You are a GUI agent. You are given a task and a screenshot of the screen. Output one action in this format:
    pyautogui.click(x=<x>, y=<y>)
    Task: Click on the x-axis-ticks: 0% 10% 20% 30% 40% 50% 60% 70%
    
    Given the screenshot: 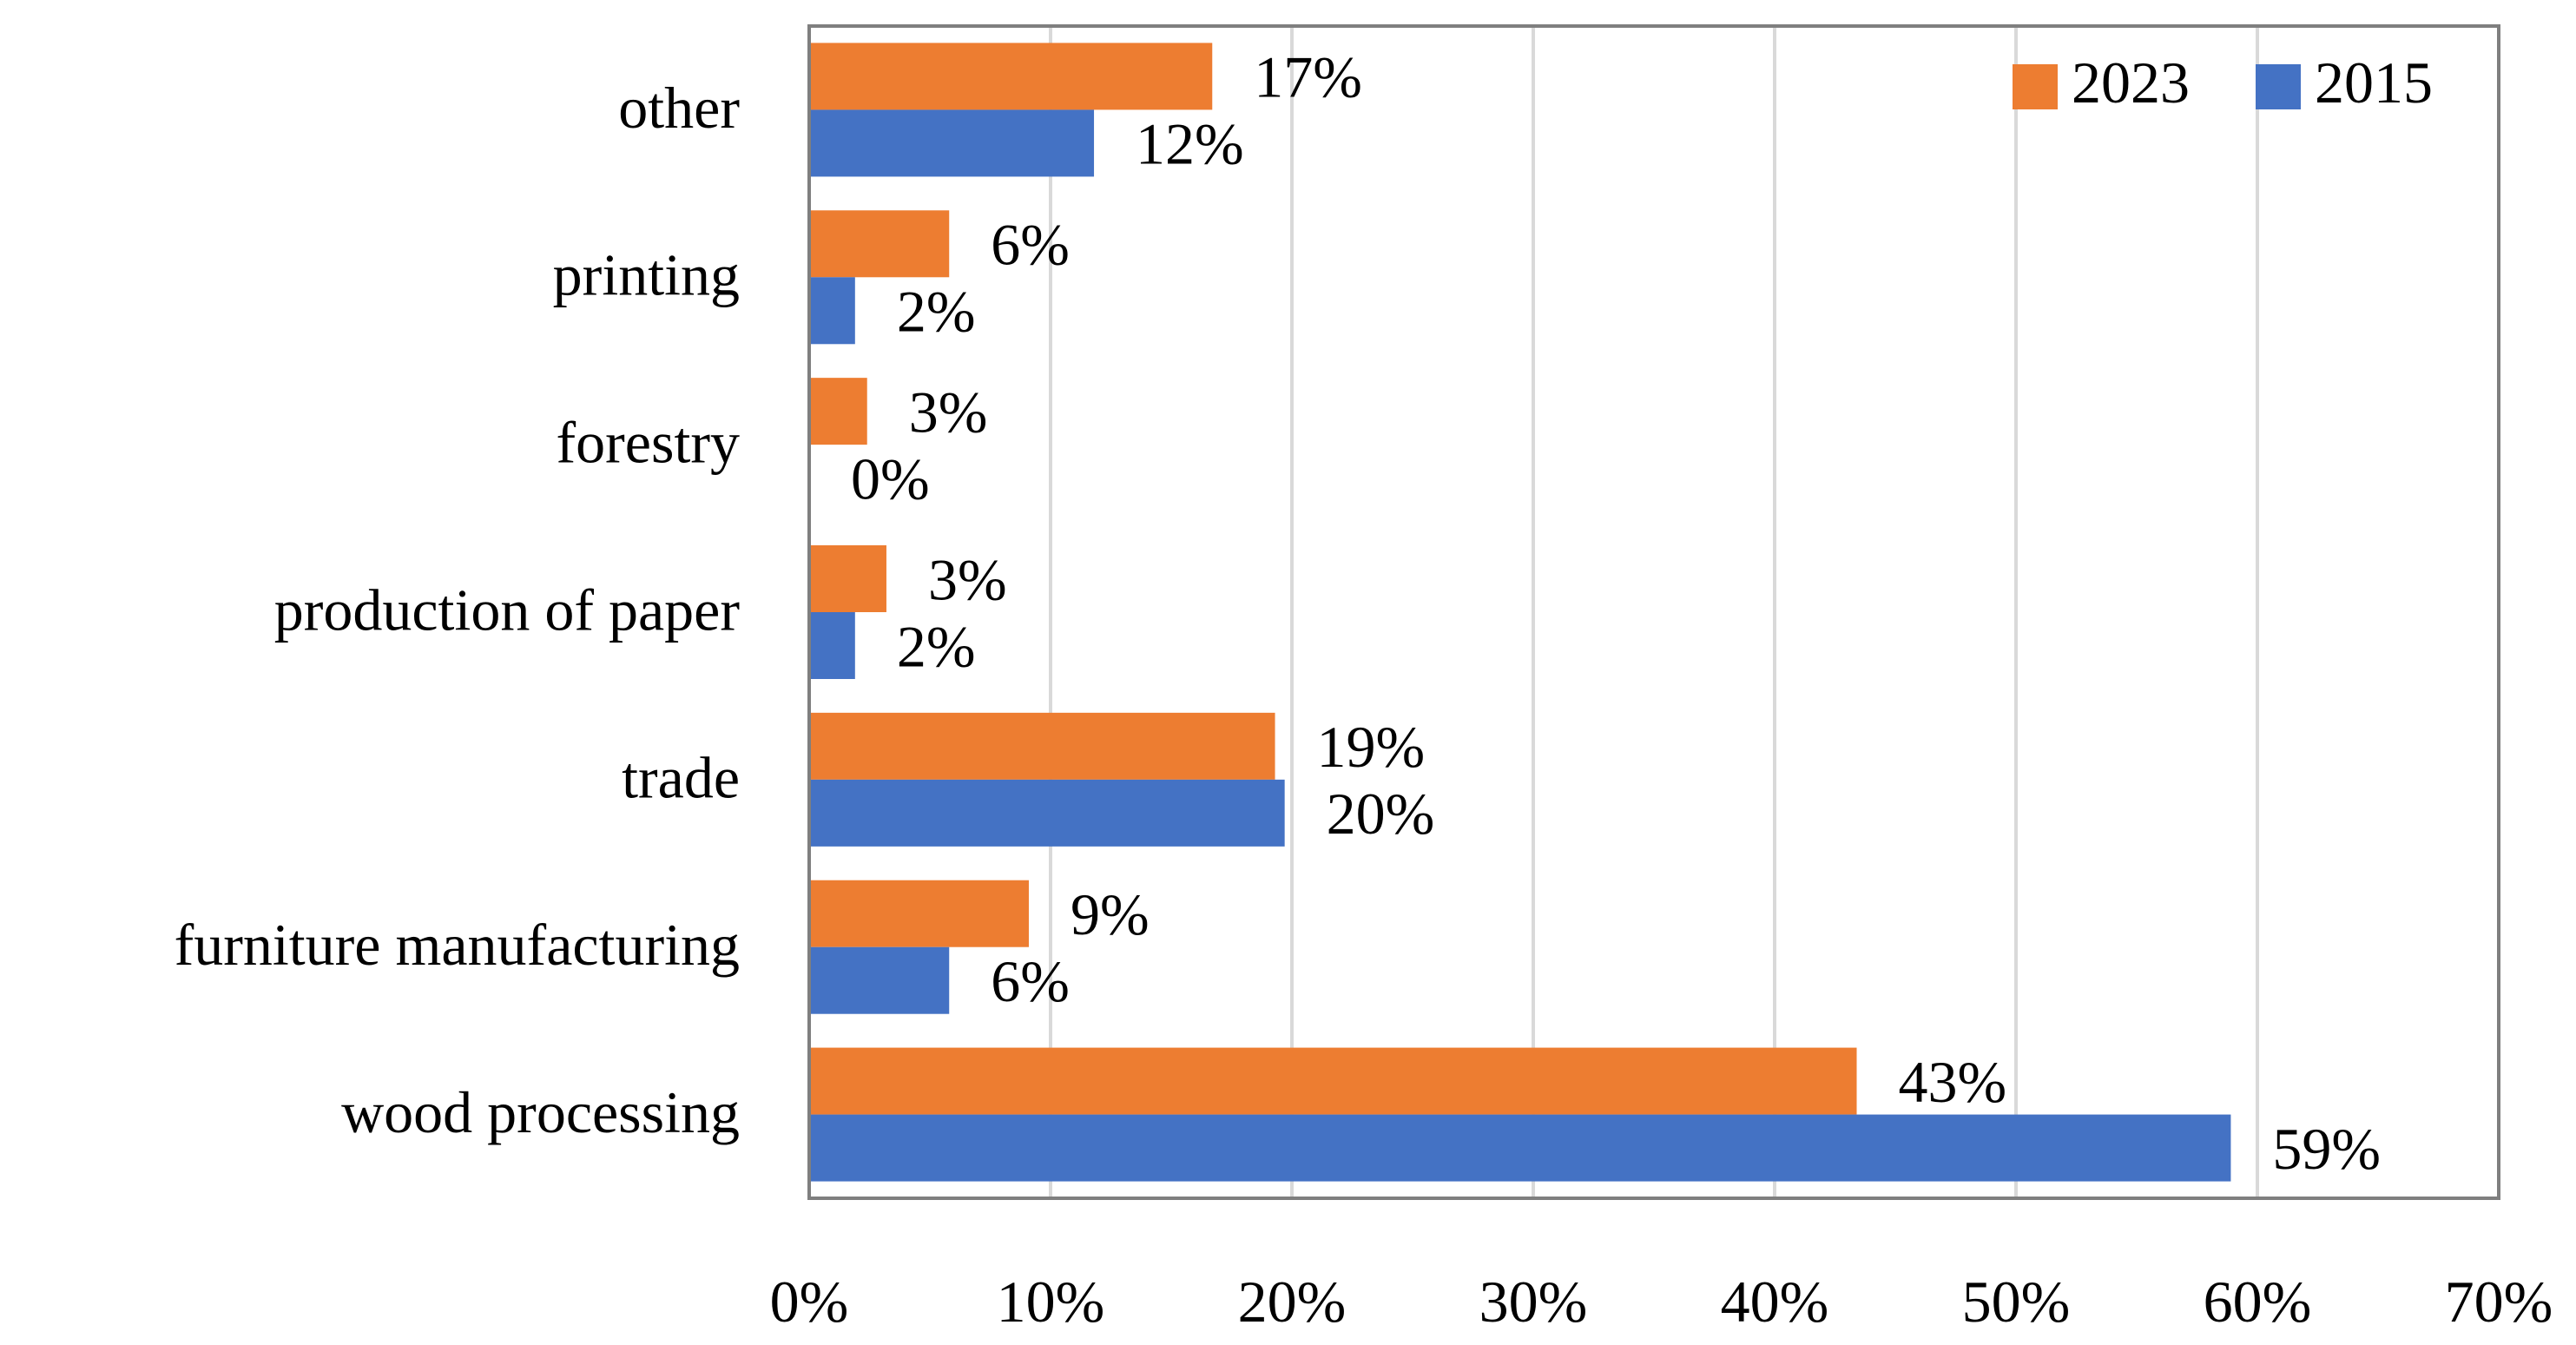 What is the action you would take?
    pyautogui.click(x=1661, y=1302)
    